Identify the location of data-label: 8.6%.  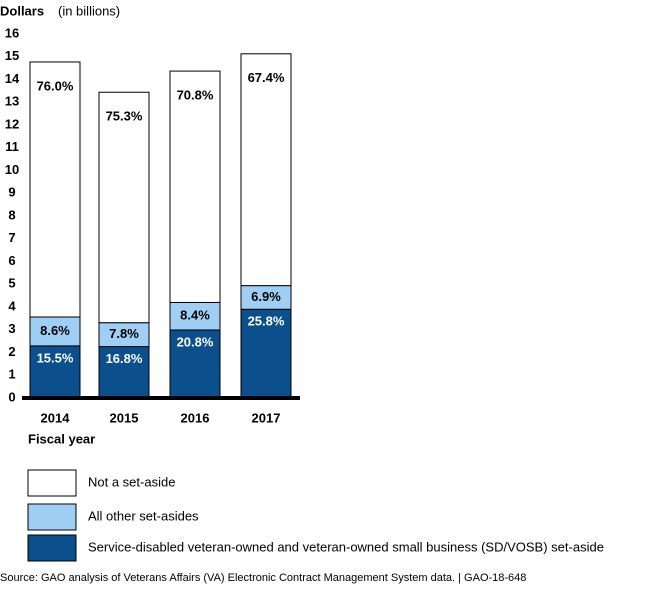
(55, 330).